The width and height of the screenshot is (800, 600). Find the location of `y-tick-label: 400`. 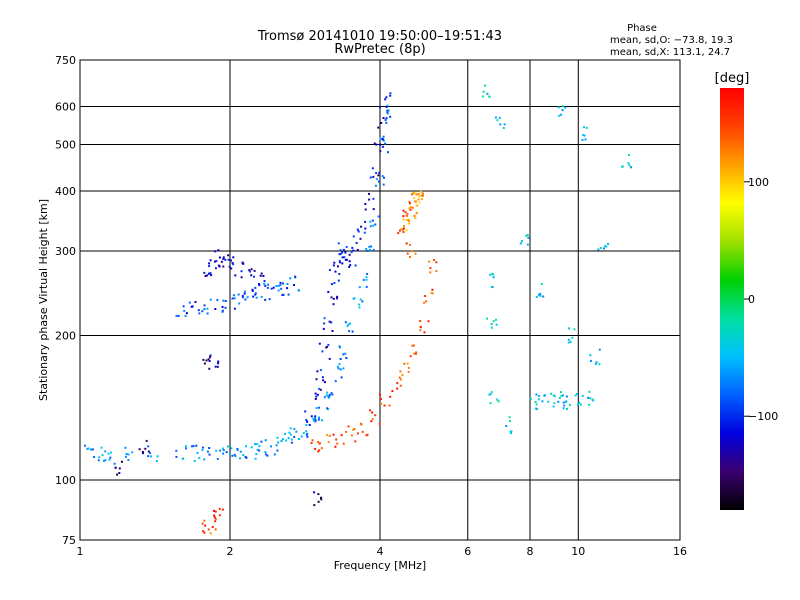

y-tick-label: 400 is located at coordinates (65, 191).